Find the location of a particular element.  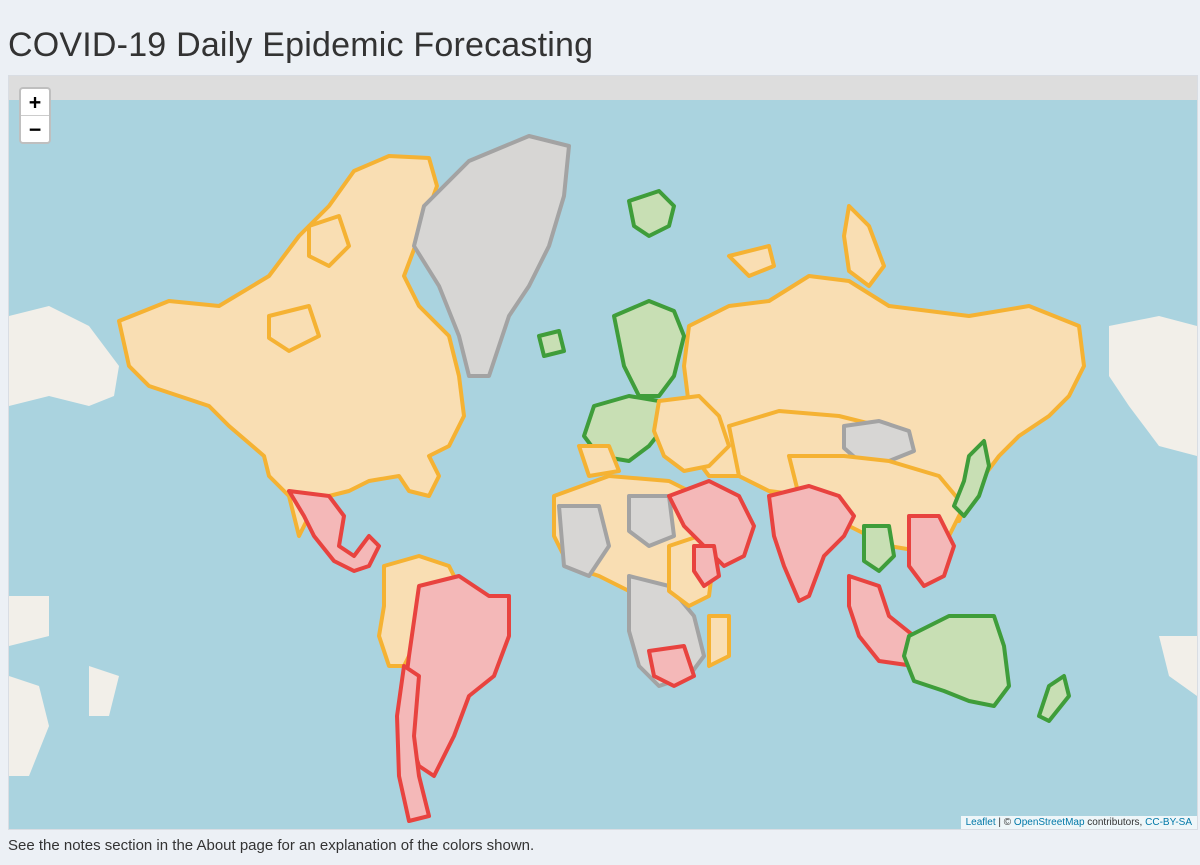

region-middle-east is located at coordinates (711, 533).